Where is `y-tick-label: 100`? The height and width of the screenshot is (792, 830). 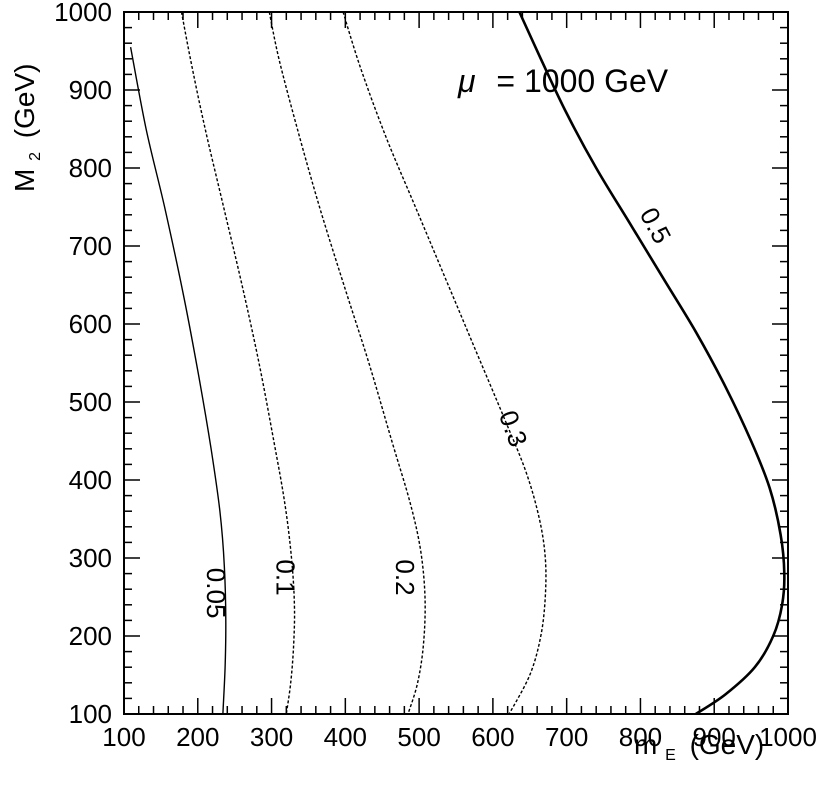 y-tick-label: 100 is located at coordinates (90, 714).